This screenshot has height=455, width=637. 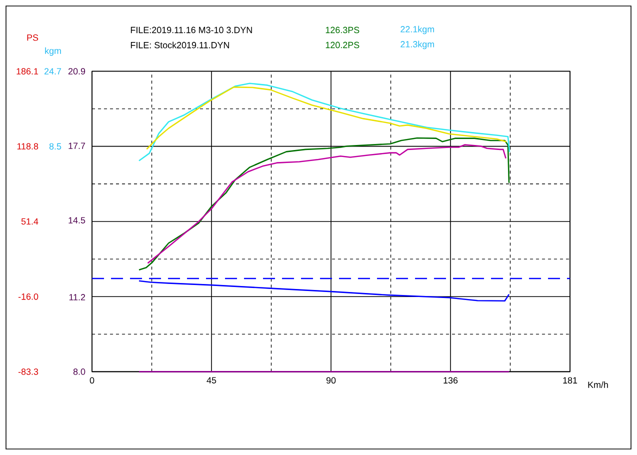 I want to click on text: 21.3kgm, so click(x=417, y=45).